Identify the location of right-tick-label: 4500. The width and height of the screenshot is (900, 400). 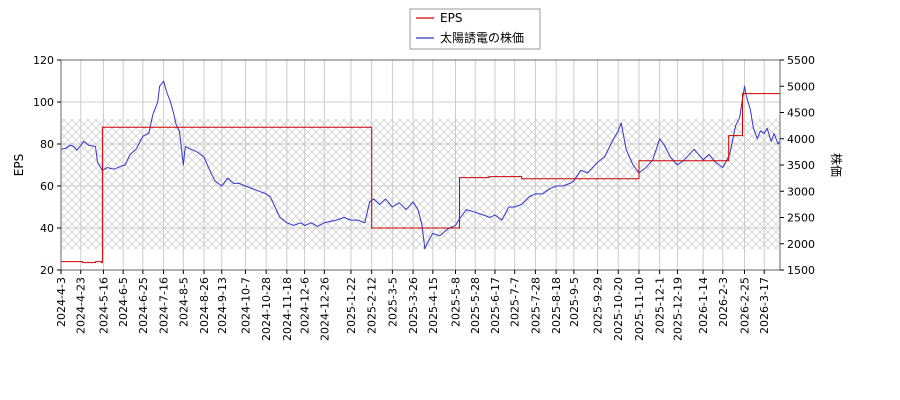
(801, 113).